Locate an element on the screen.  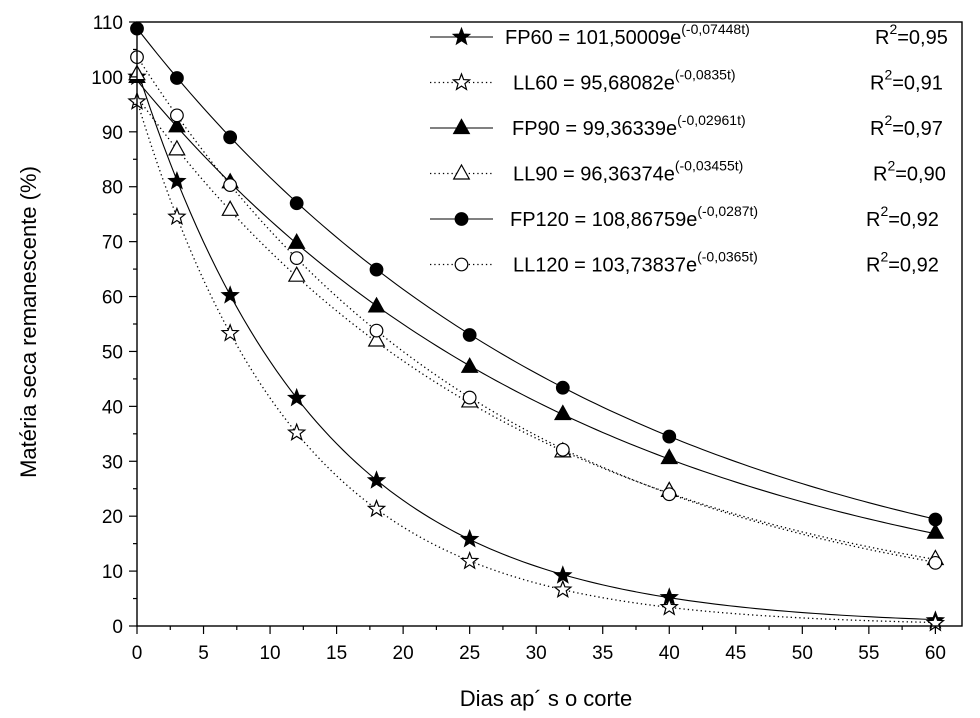
legend-r2-r-fp60: R is located at coordinates (882, 38).